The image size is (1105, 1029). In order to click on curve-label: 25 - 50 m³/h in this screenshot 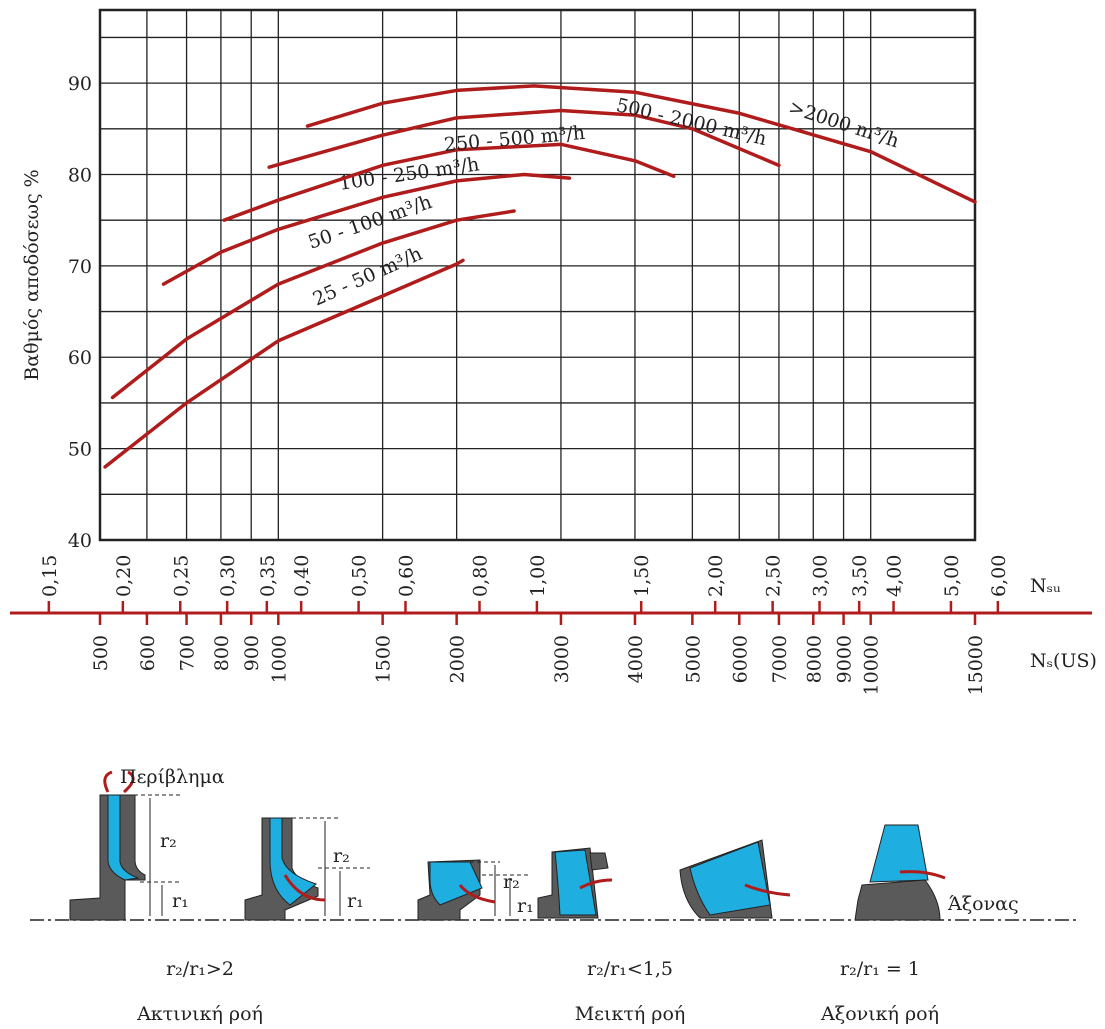, I will do `click(368, 277)`.